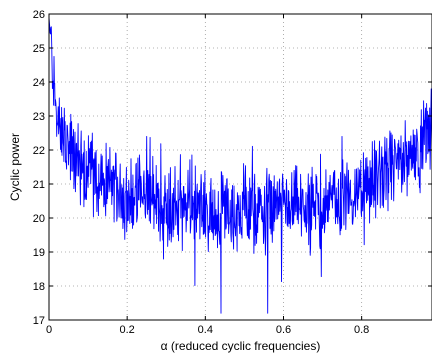 The width and height of the screenshot is (432, 358). What do you see at coordinates (241, 346) in the screenshot?
I see `x-axis-label: α (reduced cyclic frequencies)` at bounding box center [241, 346].